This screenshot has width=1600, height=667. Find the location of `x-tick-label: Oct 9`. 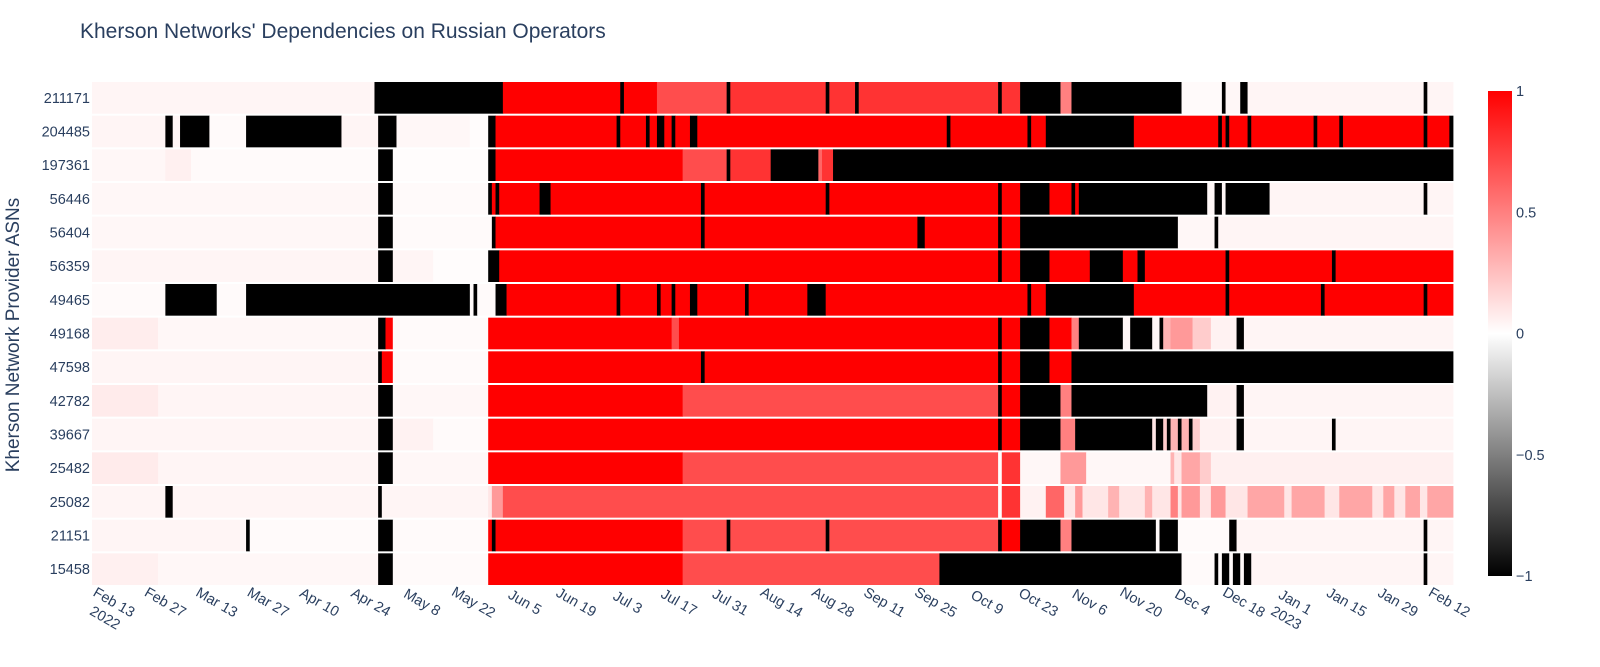

x-tick-label: Oct 9 is located at coordinates (987, 602).